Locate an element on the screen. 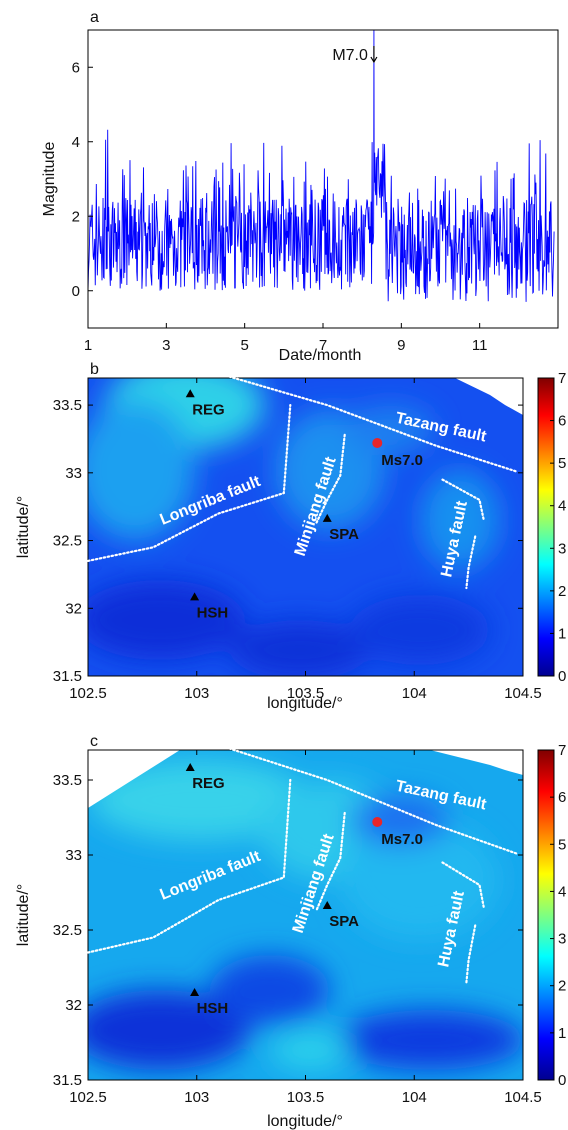 The image size is (568, 1130). x-tick-label: 11 is located at coordinates (480, 345).